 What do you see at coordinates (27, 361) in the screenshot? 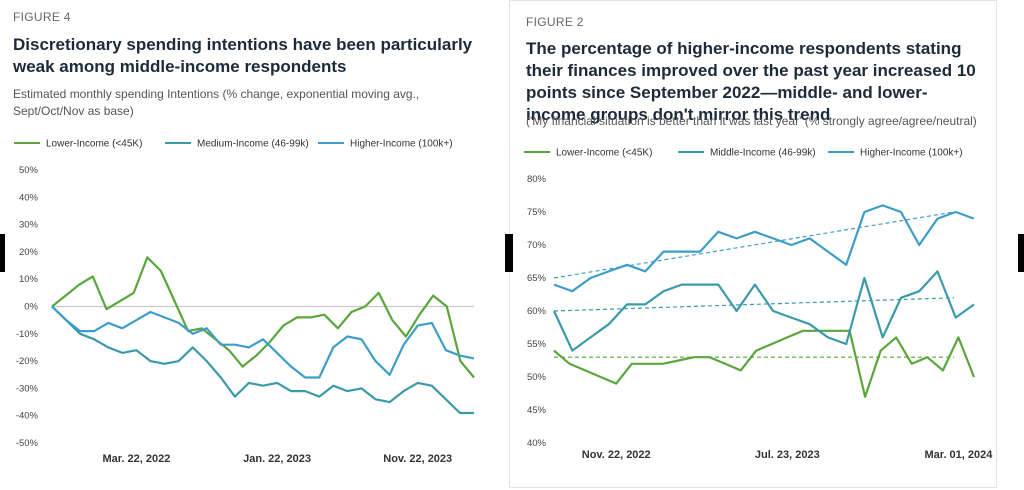
I see `y-tick-label: -20%` at bounding box center [27, 361].